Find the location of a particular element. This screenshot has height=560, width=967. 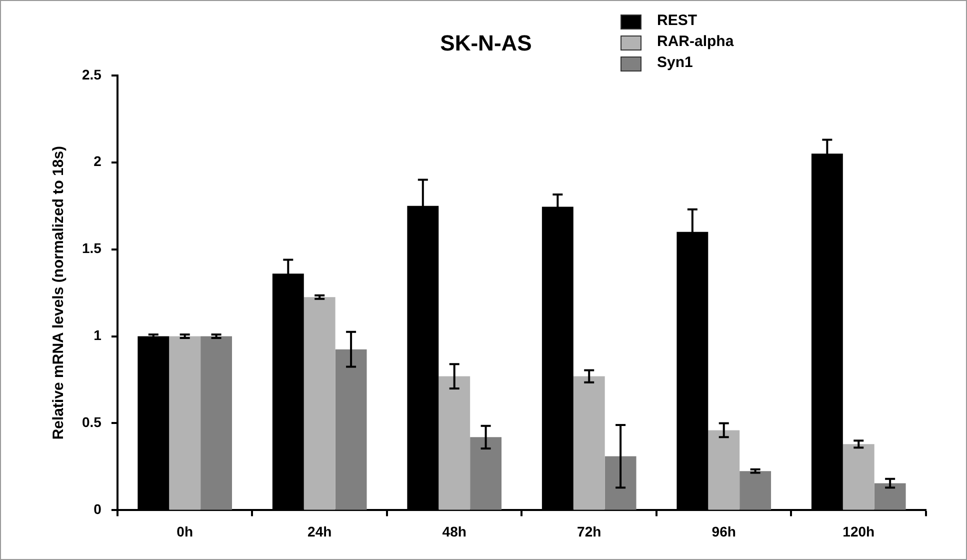

y-tick-label: 1.5 is located at coordinates (92, 248).